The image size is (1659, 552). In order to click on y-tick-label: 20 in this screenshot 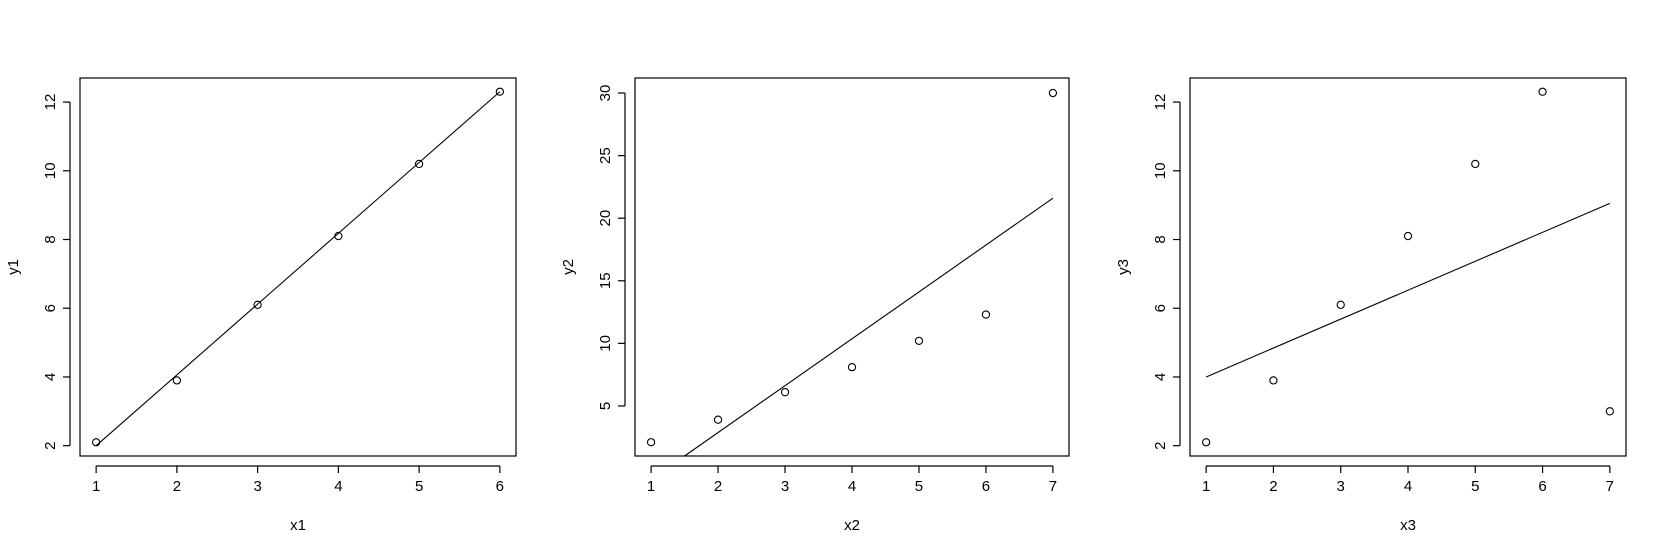, I will do `click(605, 218)`.